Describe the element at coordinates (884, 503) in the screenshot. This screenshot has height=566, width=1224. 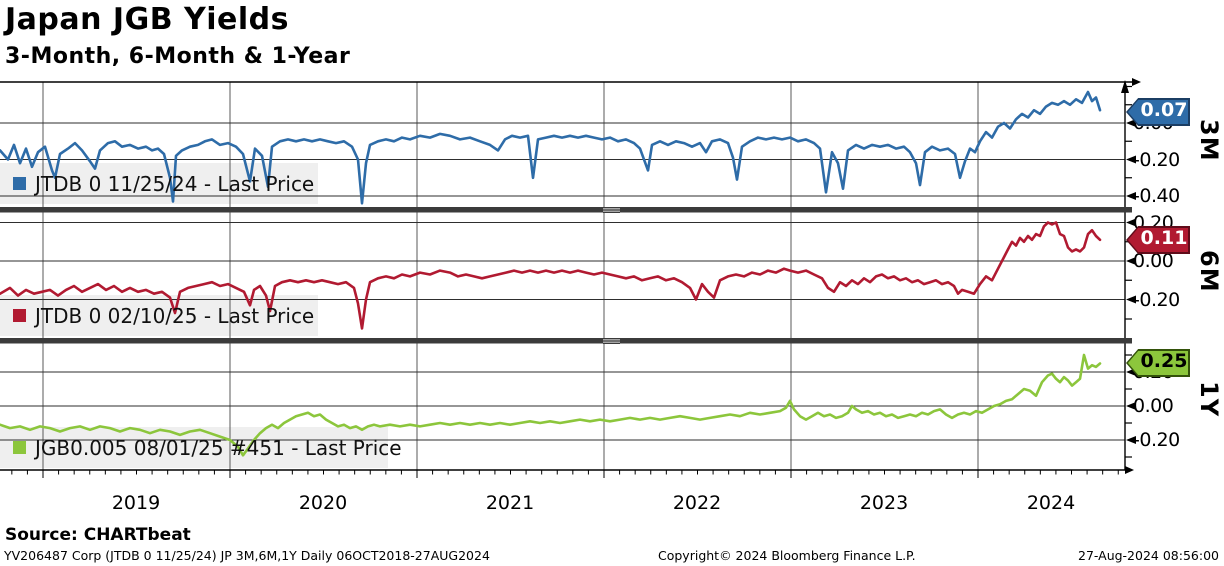
I see `xtick-2023: 2023` at that location.